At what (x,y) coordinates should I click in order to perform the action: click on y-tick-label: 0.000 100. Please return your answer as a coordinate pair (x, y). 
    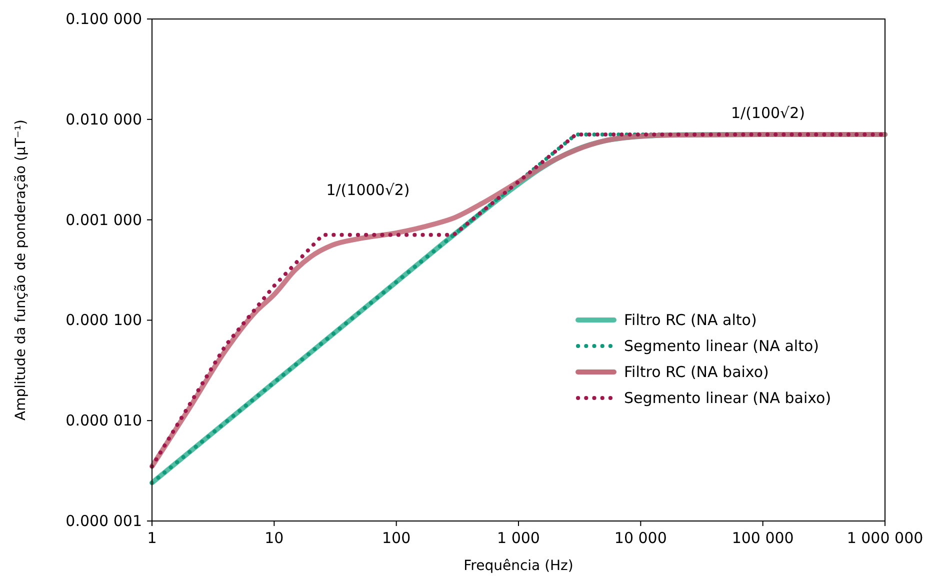
    Looking at the image, I should click on (104, 320).